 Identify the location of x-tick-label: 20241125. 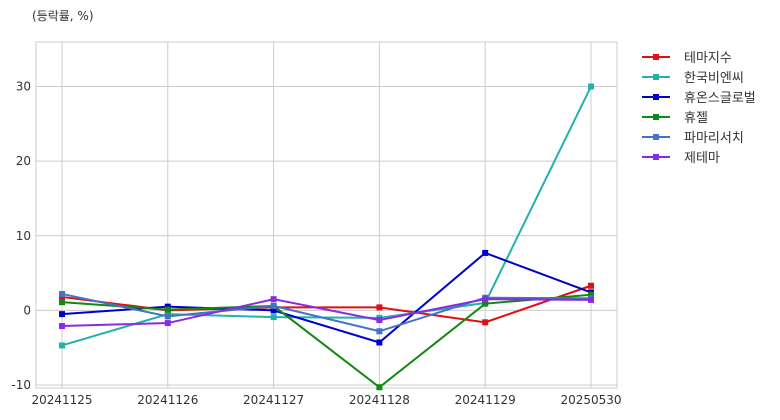
(61, 400).